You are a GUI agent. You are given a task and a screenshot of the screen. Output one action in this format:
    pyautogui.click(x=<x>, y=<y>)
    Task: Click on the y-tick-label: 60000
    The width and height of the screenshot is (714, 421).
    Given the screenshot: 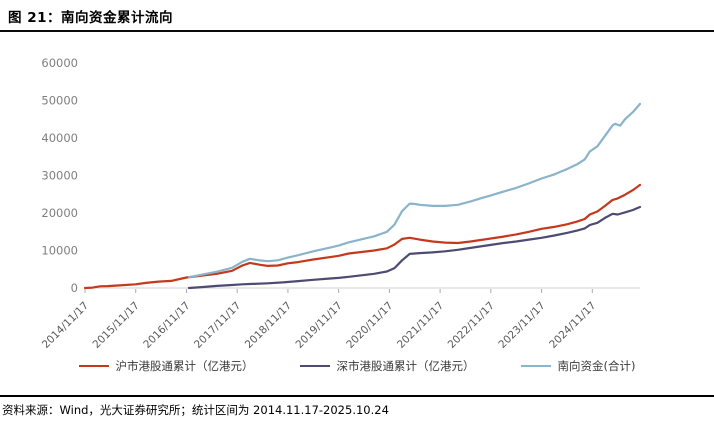 What is the action you would take?
    pyautogui.click(x=59, y=63)
    